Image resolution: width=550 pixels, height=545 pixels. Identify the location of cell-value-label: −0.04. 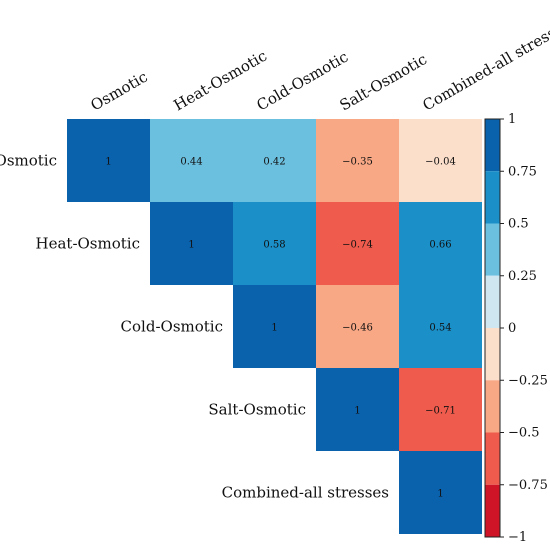
(440, 162).